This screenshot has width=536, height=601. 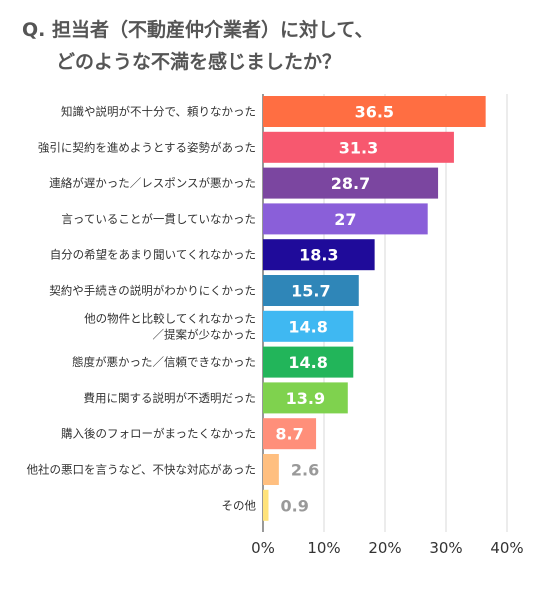 What do you see at coordinates (198, 30) in the screenshot?
I see `title-line-1: Q. 担当者（不動産仲介業者）に対して、` at bounding box center [198, 30].